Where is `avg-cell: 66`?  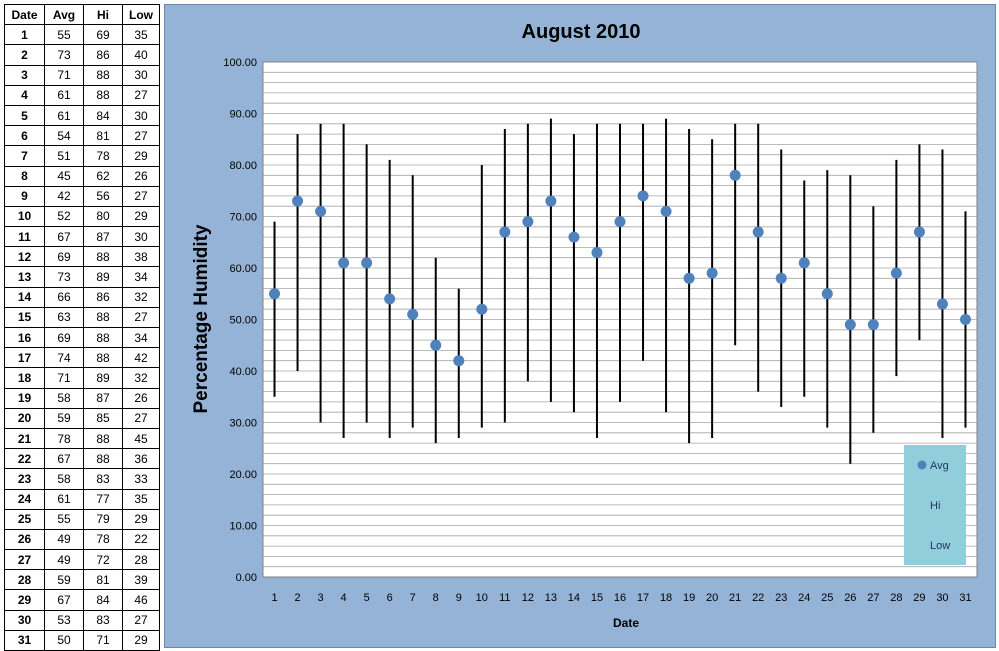
avg-cell: 66 is located at coordinates (64, 297).